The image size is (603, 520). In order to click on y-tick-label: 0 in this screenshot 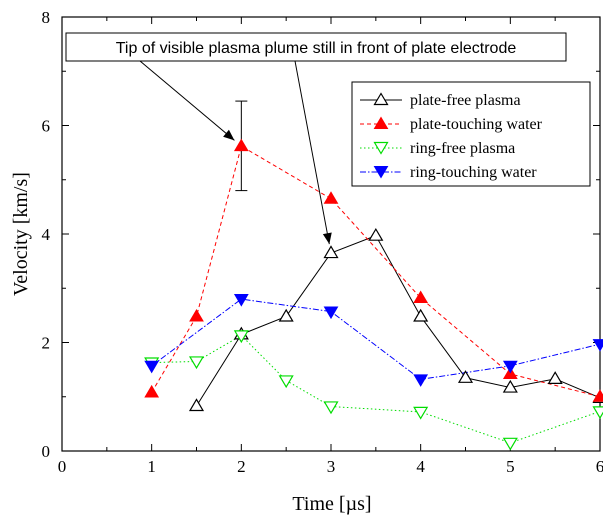, I will do `click(46, 451)`.